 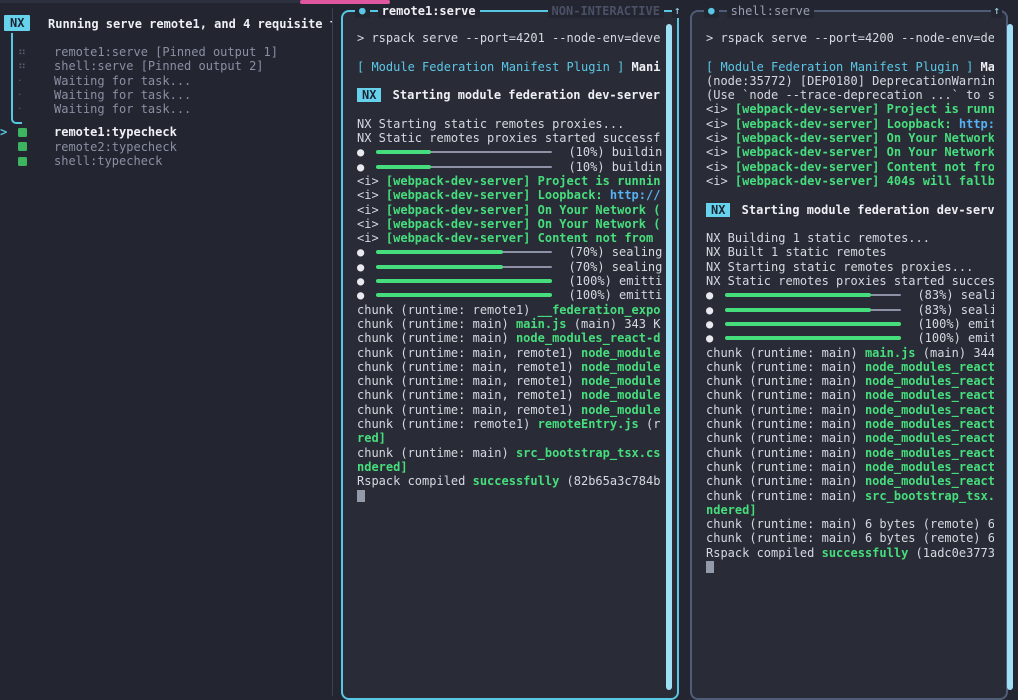 I want to click on task-tree-line, so click(x=16, y=78).